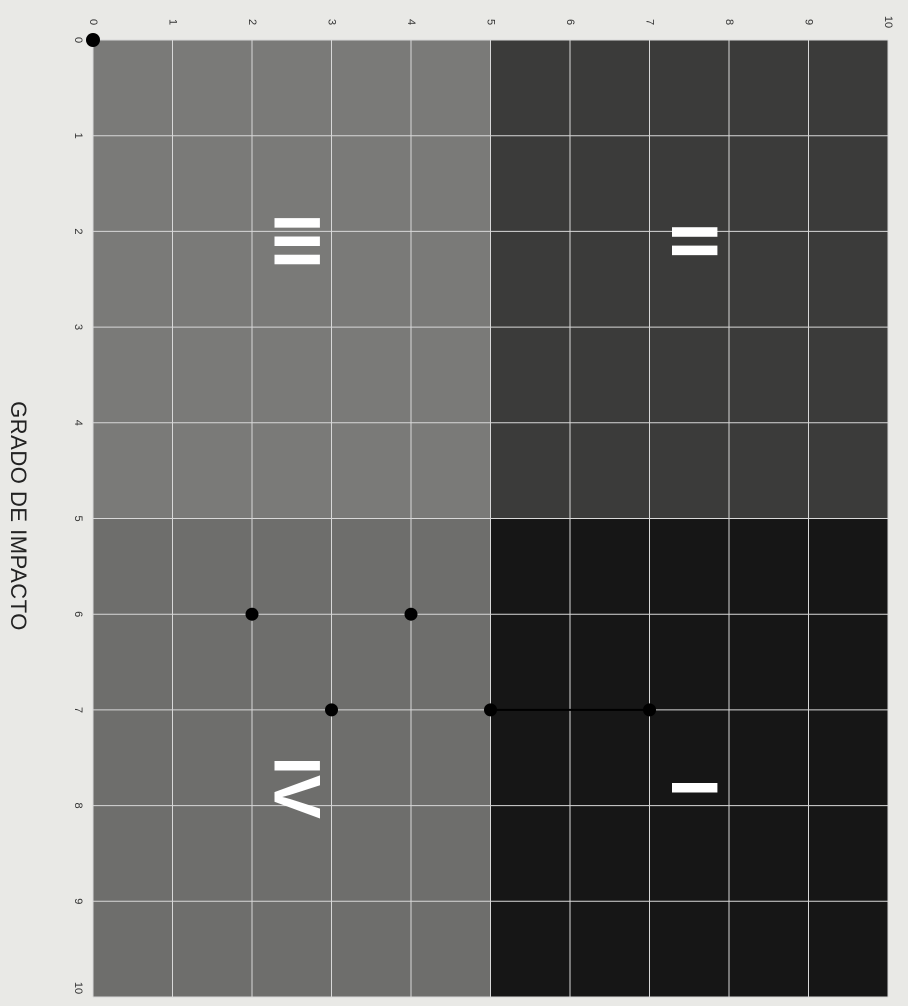 The height and width of the screenshot is (1006, 908). Describe the element at coordinates (78, 710) in the screenshot. I see `x-tick-label-7: 7` at that location.